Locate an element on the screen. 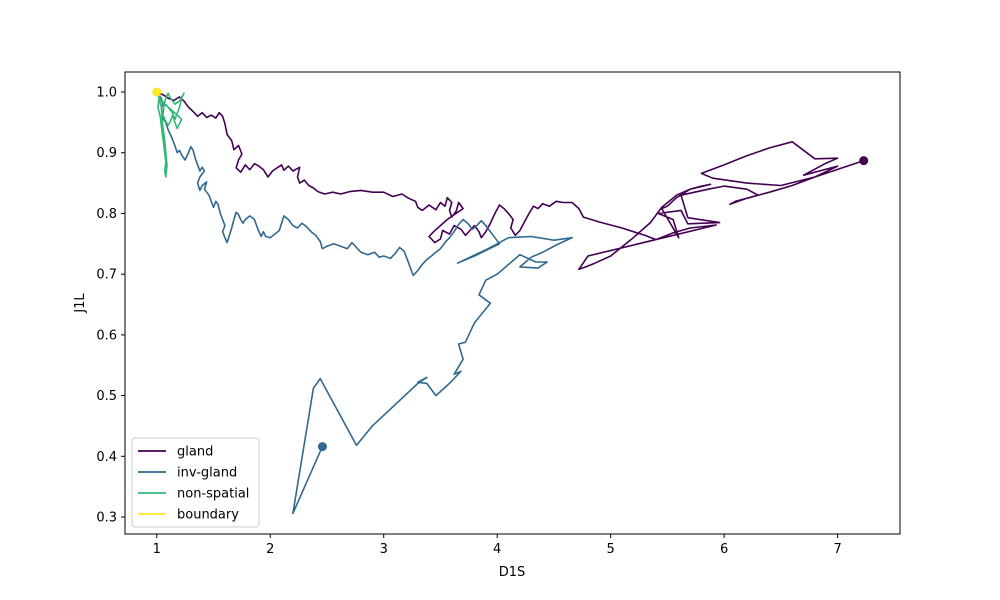 This screenshot has width=1000, height=600. end-marker-inv-gland is located at coordinates (322, 447).